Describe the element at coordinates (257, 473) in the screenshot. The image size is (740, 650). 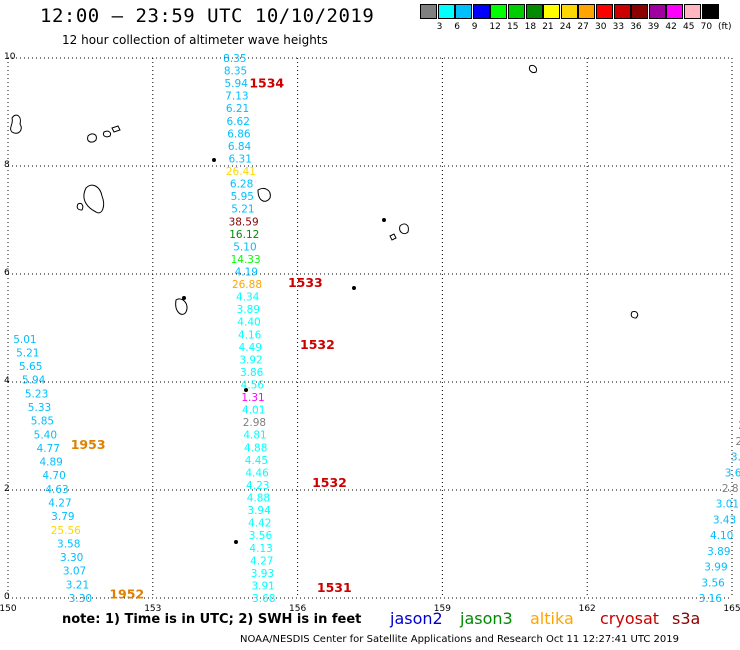
I see `wave-height-value: 4.46` at that location.